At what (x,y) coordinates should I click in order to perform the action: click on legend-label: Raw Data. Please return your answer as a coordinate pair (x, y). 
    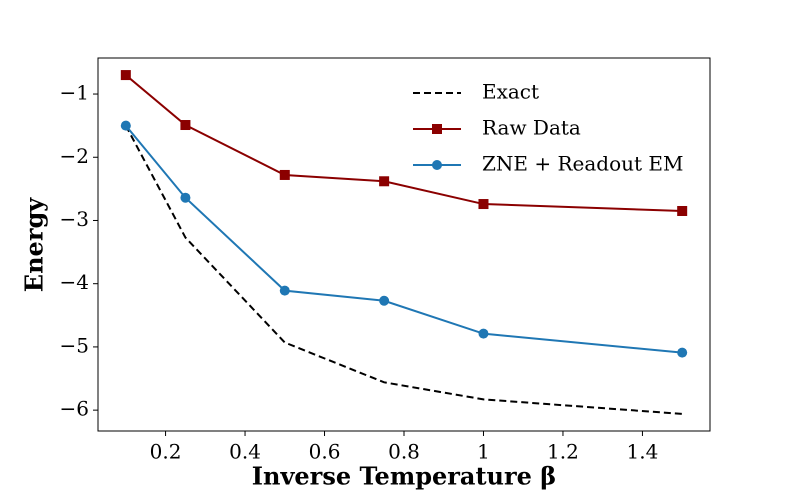
    Looking at the image, I should click on (531, 128).